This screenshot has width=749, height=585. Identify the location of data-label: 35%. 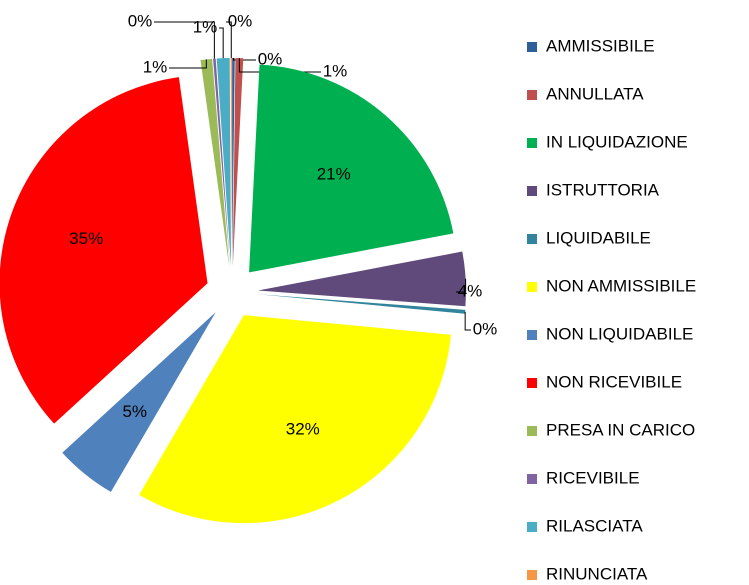
(86, 238).